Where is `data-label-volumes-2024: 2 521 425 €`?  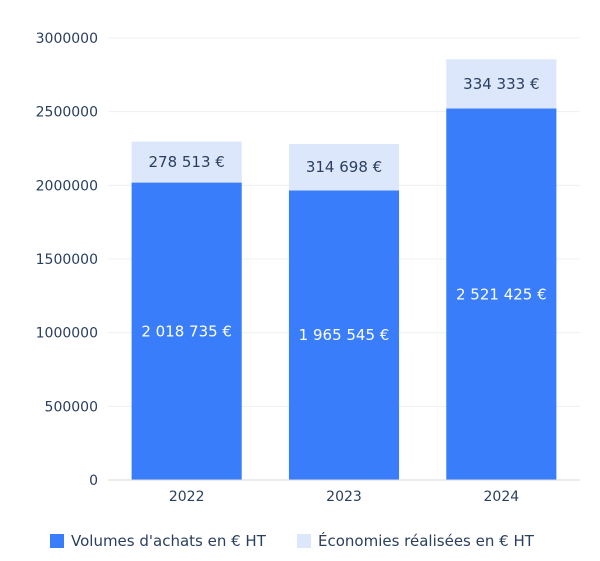
data-label-volumes-2024: 2 521 425 € is located at coordinates (501, 294).